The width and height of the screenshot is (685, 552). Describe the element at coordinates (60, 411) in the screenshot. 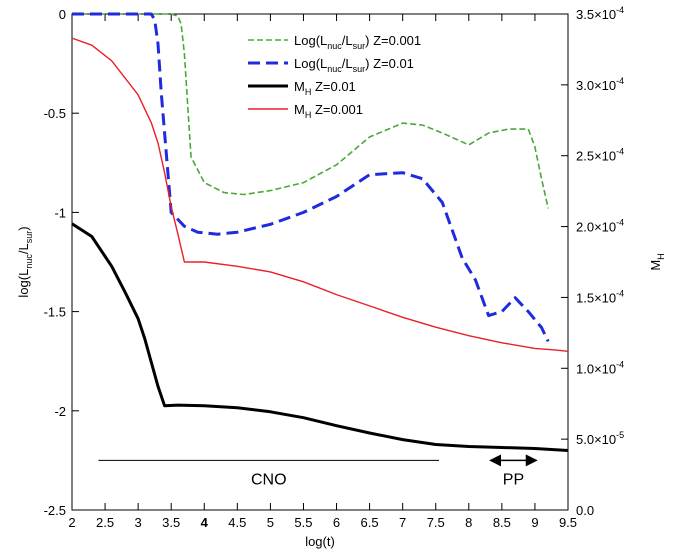

I see `y-left-tick-label: -2` at that location.